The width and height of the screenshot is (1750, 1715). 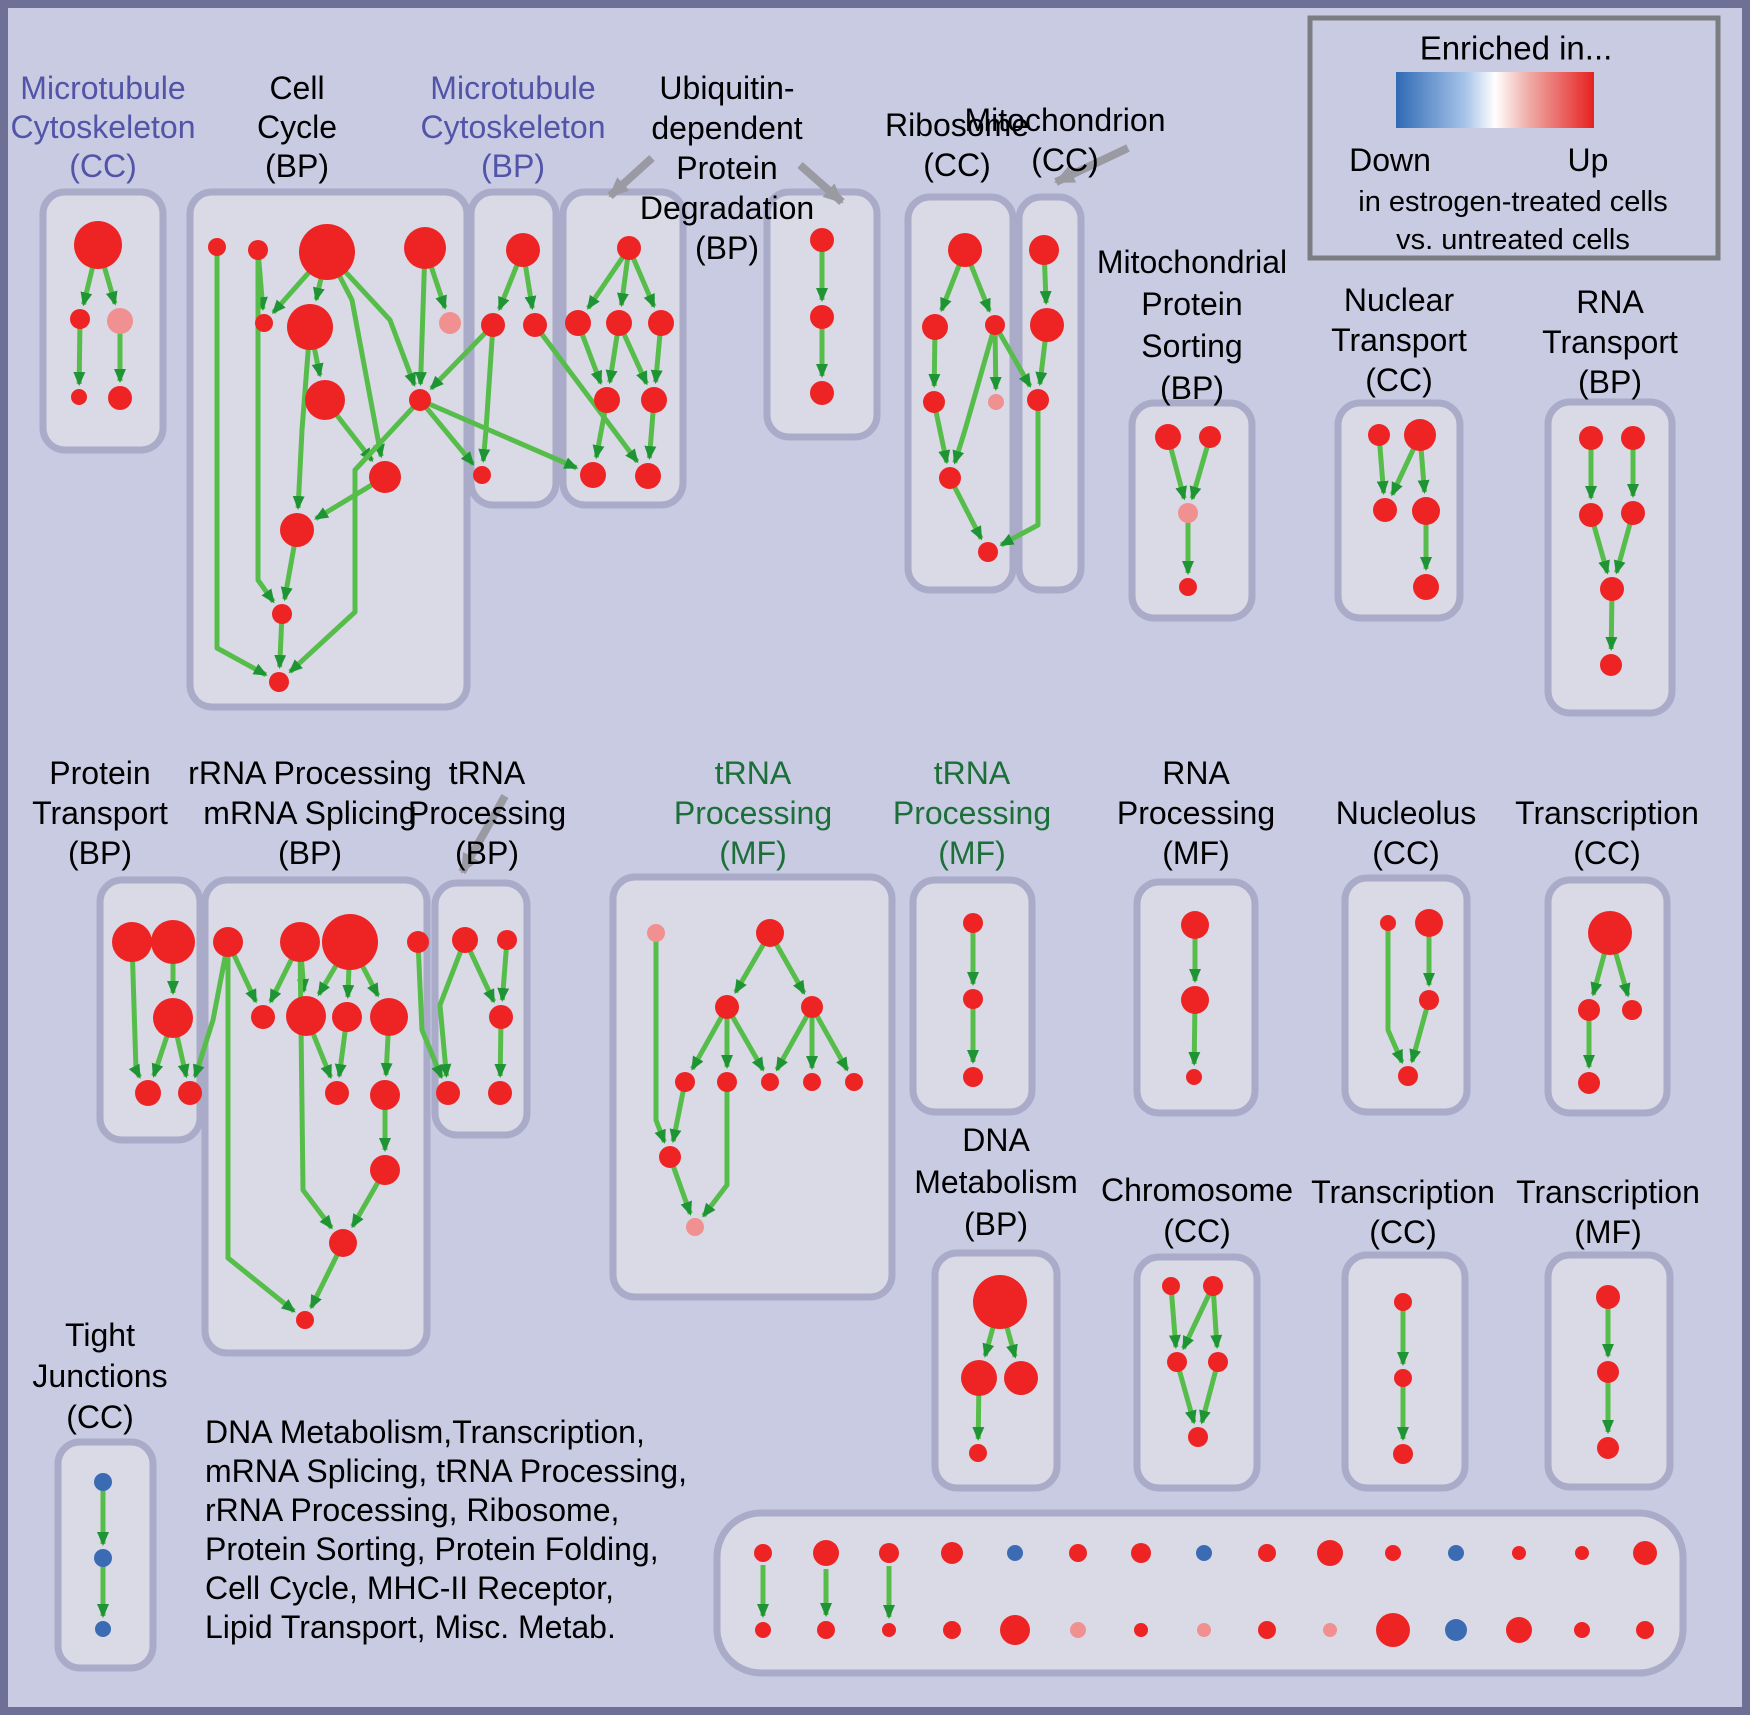 I want to click on misc-terms-line: Protein Sorting, Protein Folding,, so click(x=432, y=1549).